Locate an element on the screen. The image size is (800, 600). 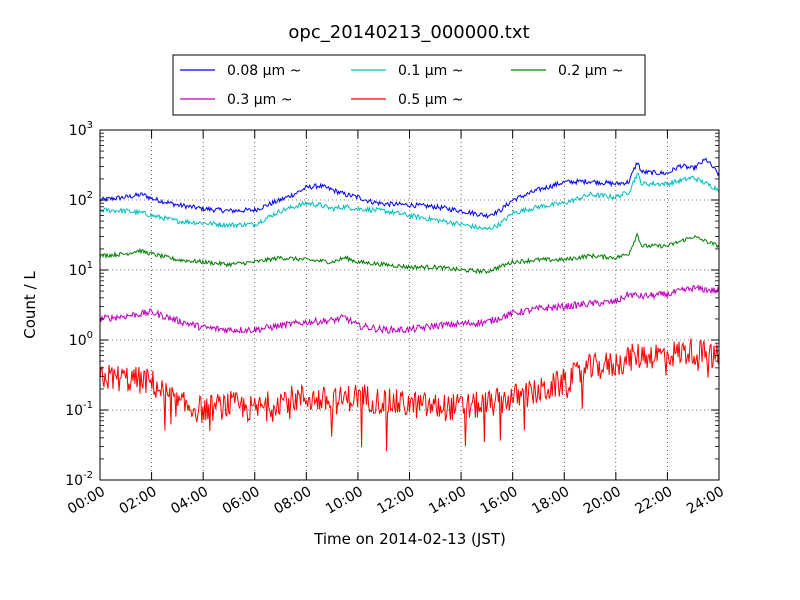
y-tick-label: 10⁻² is located at coordinates (79, 479).